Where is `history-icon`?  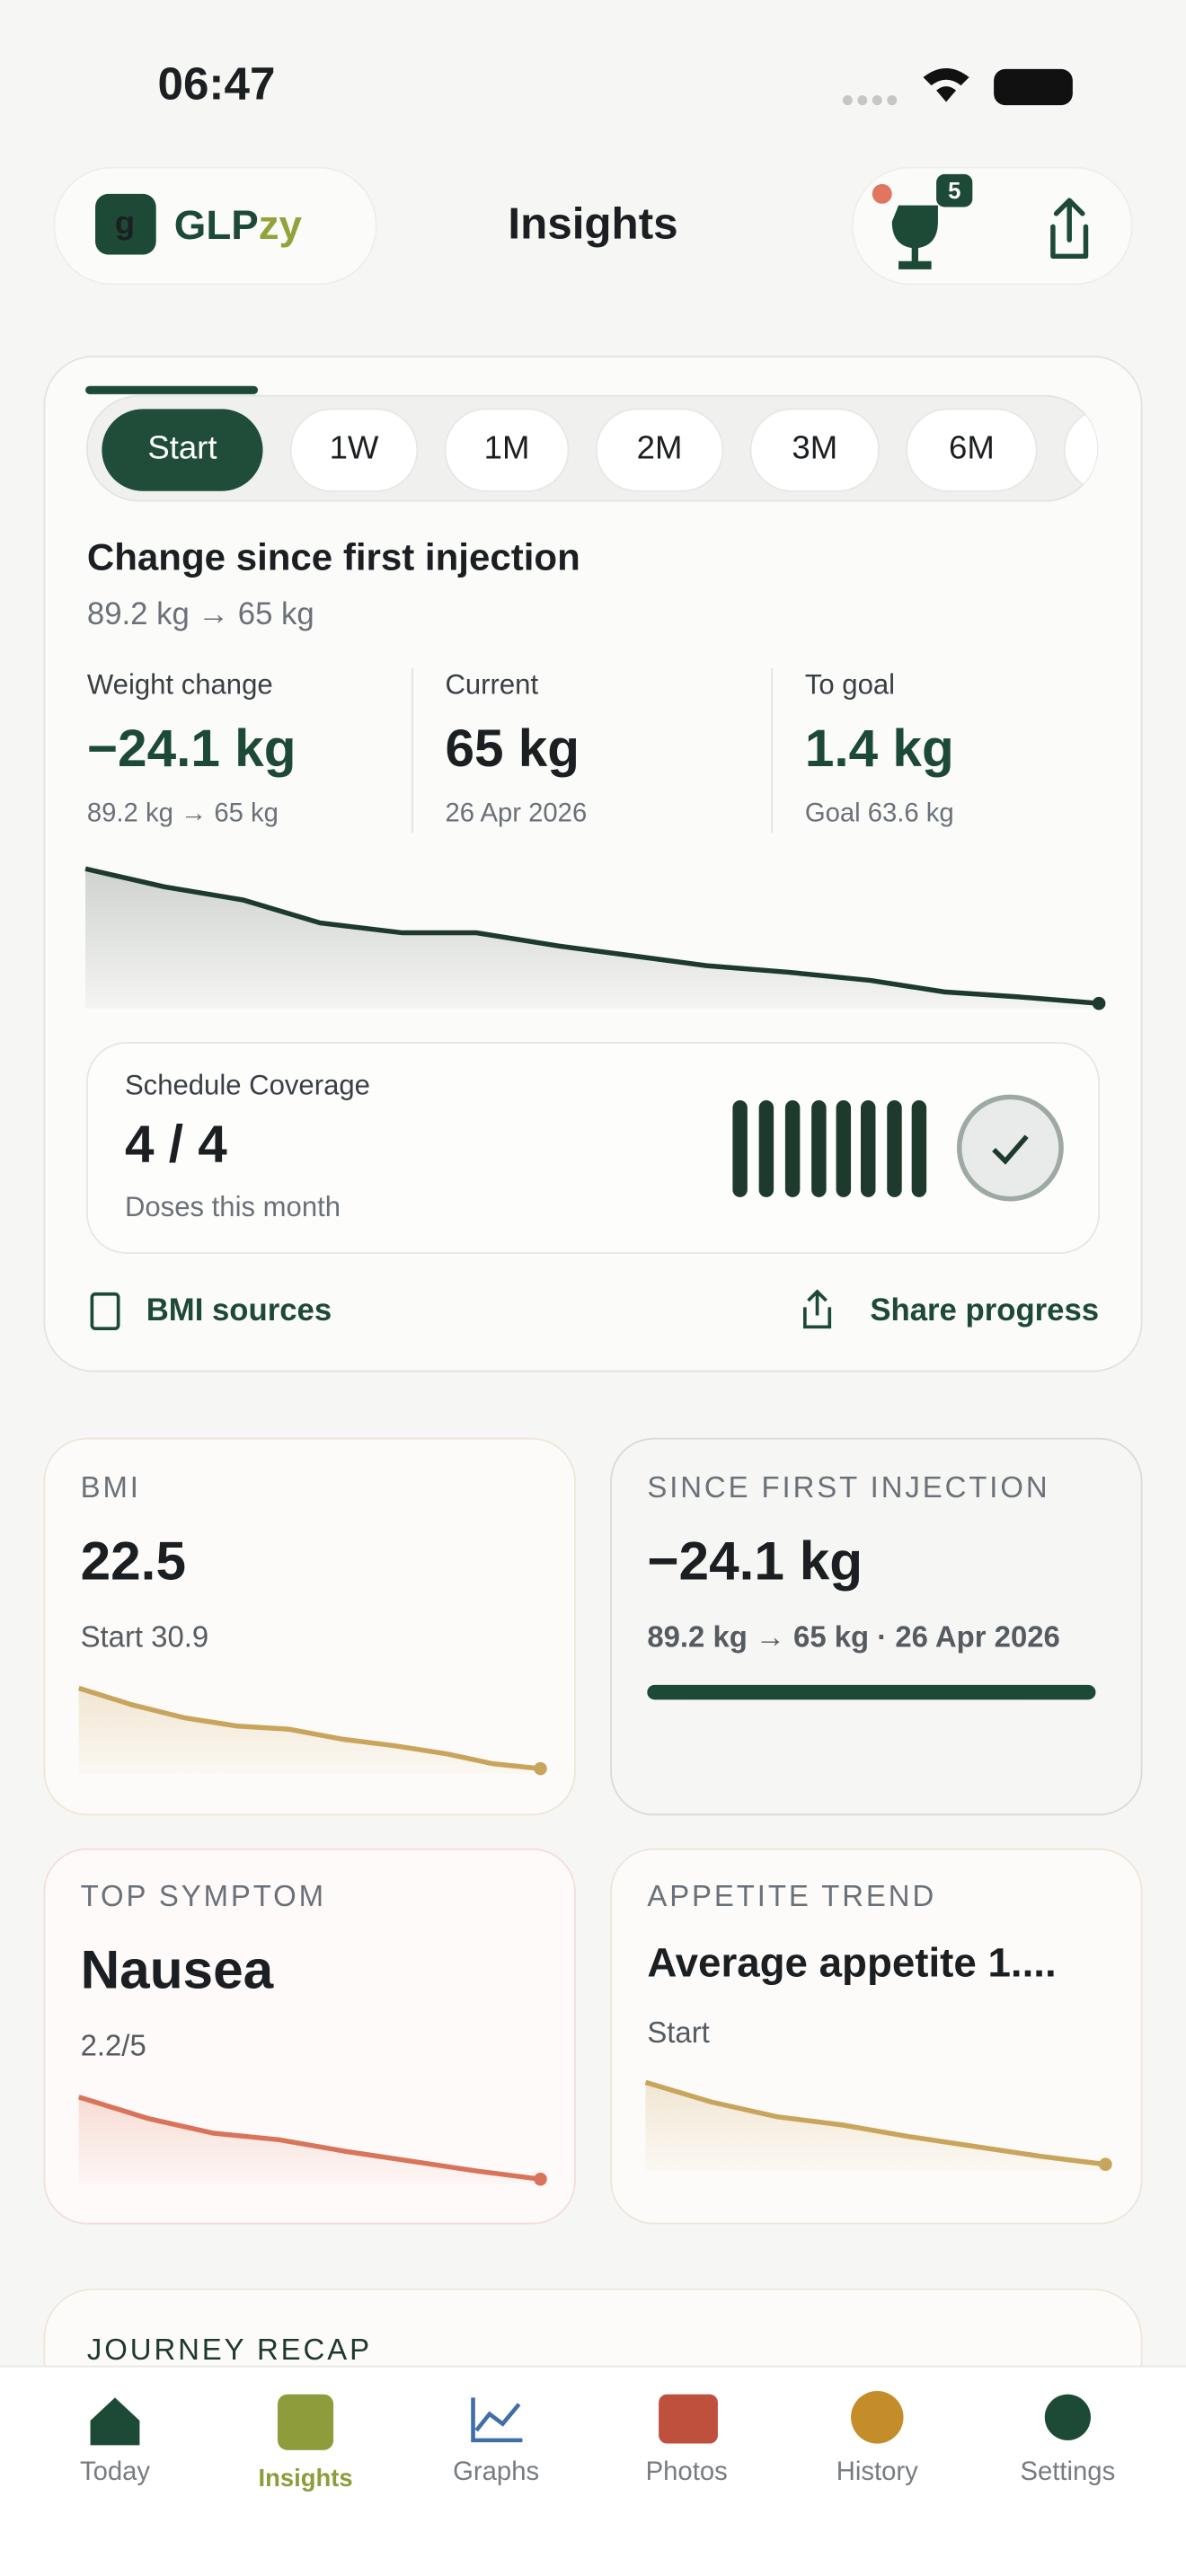
history-icon is located at coordinates (877, 2417).